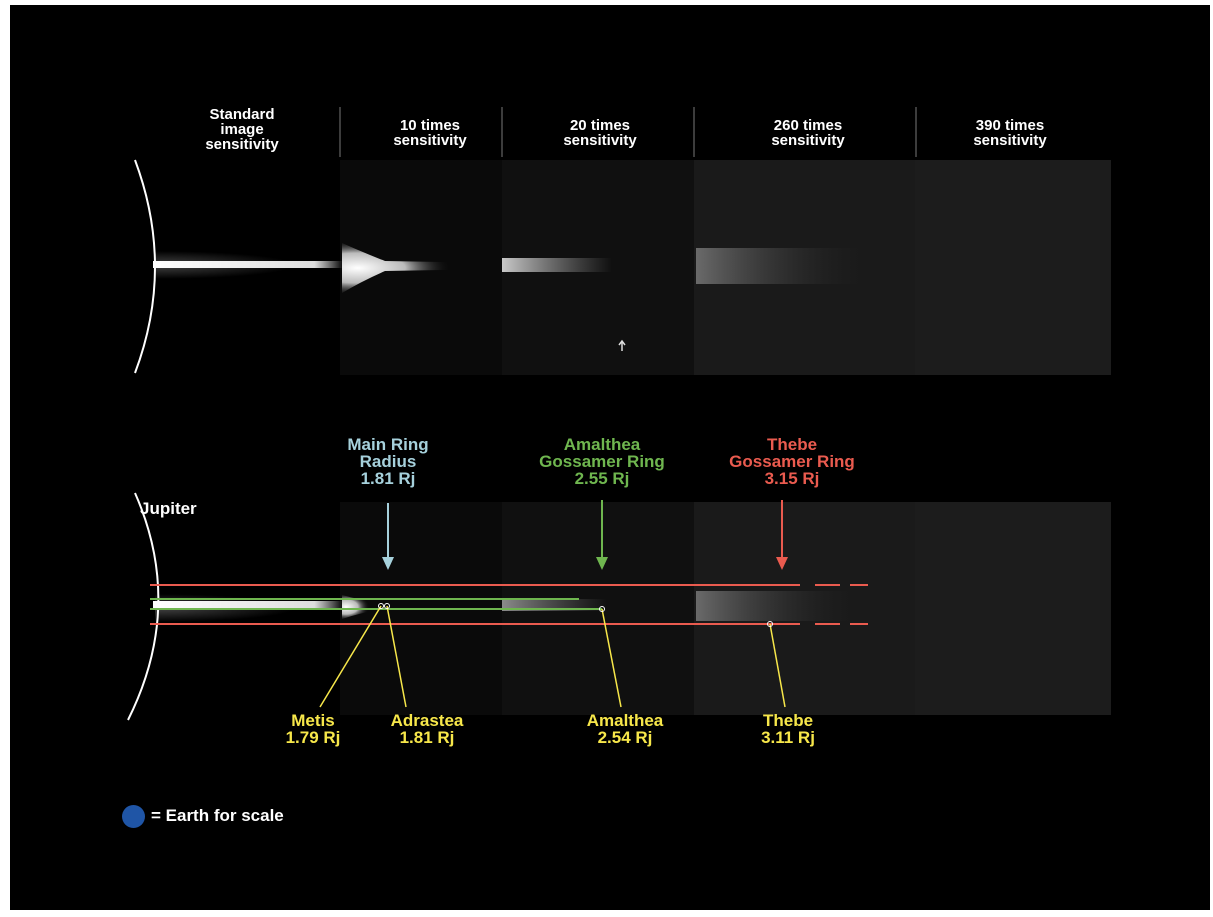  What do you see at coordinates (1013, 608) in the screenshot?
I see `panel-390x-bottom` at bounding box center [1013, 608].